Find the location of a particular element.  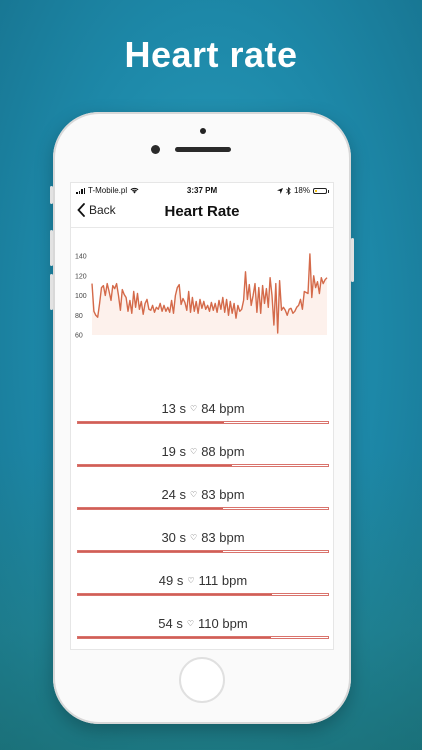

back-button: Back is located at coordinates (96, 210).